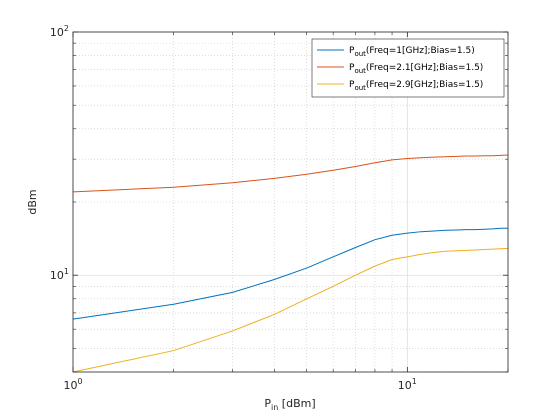 Image resolution: width=560 pixels, height=420 pixels. Describe the element at coordinates (59, 31) in the screenshot. I see `y-tick-label: 10²` at that location.